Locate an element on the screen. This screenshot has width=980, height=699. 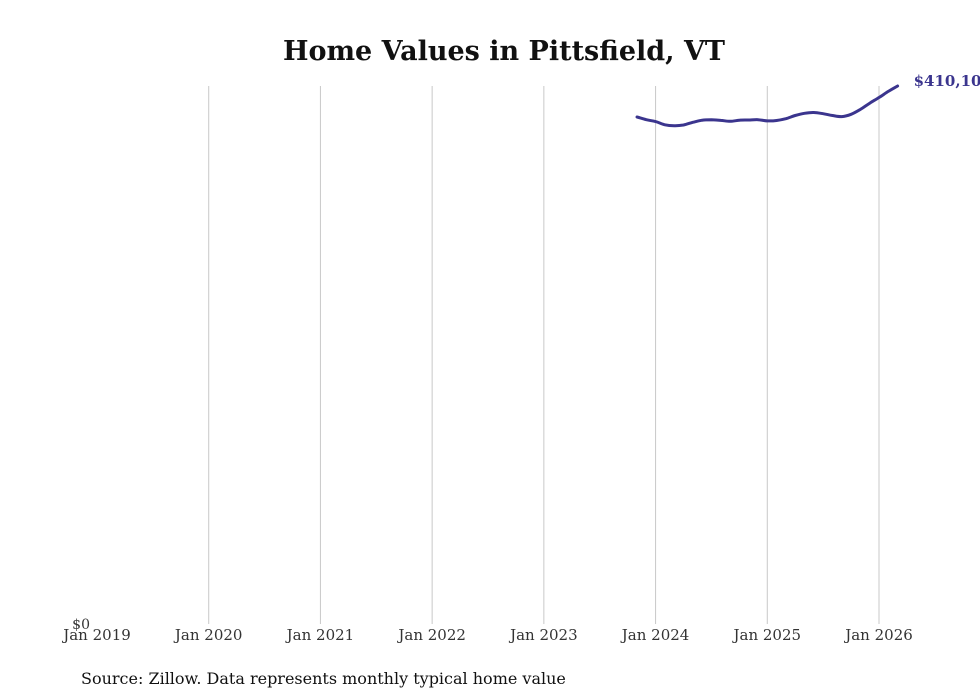
y-axis: $0 is located at coordinates (81, 625).